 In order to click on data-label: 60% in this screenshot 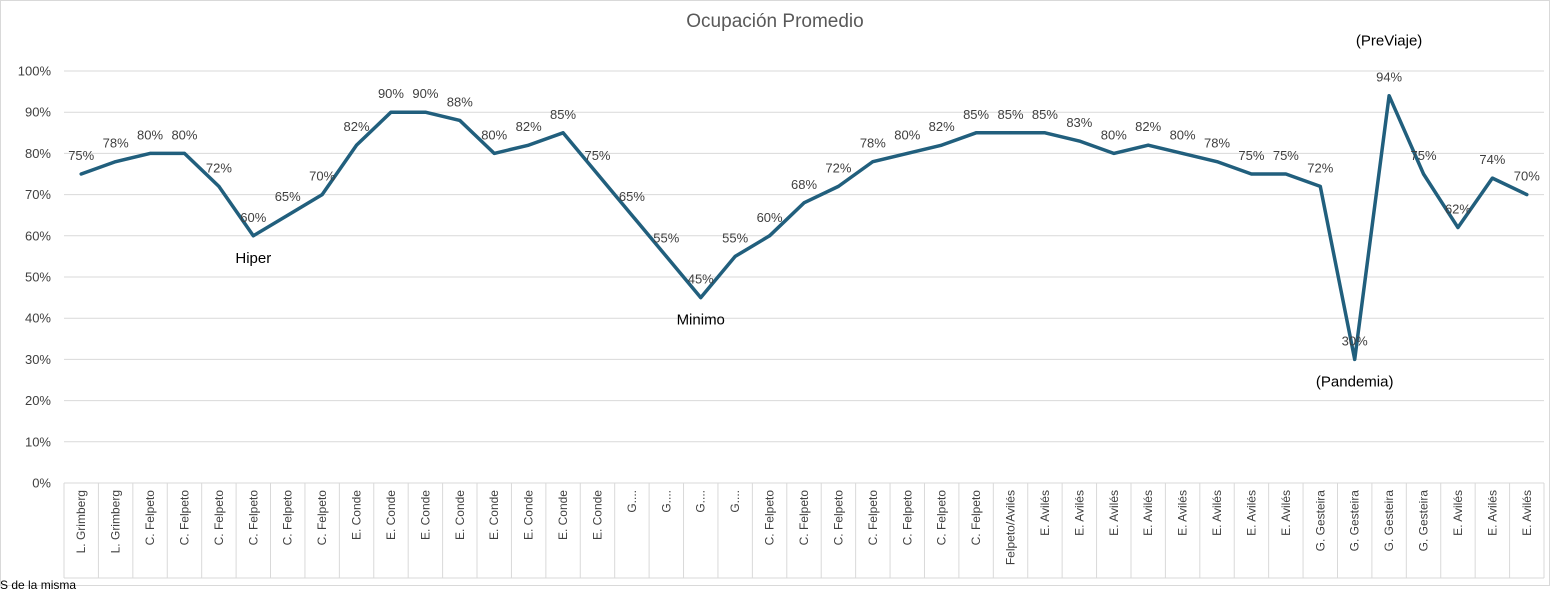, I will do `click(770, 217)`.